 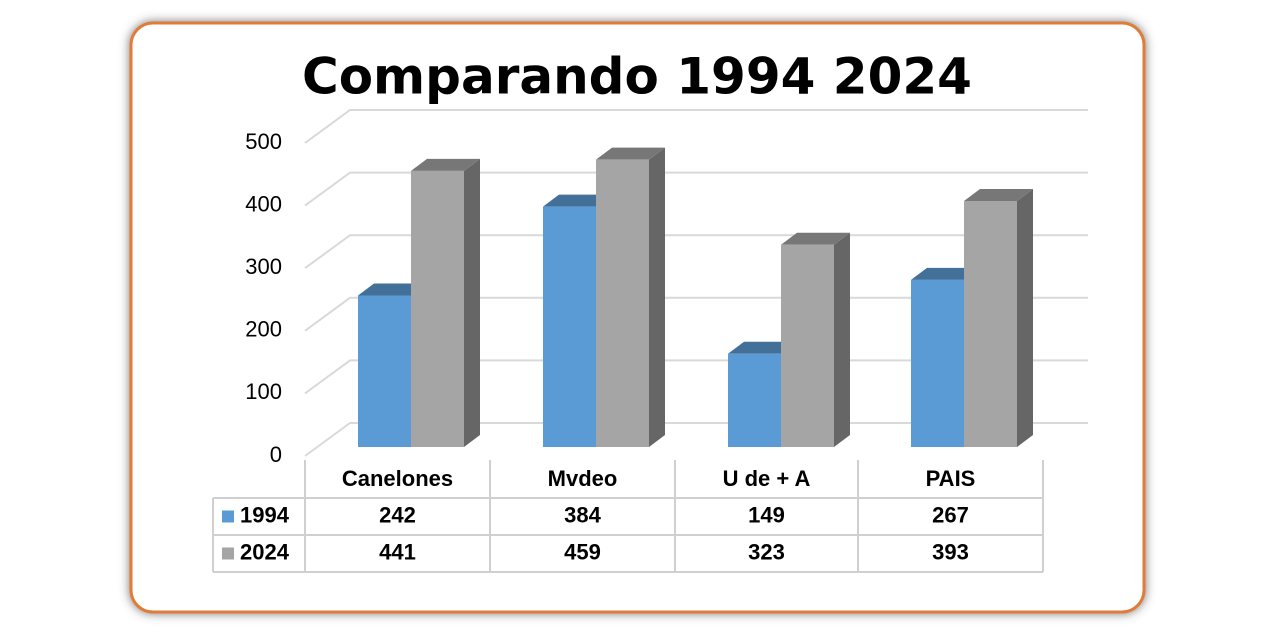 I want to click on data-label: 441, so click(x=397, y=551).